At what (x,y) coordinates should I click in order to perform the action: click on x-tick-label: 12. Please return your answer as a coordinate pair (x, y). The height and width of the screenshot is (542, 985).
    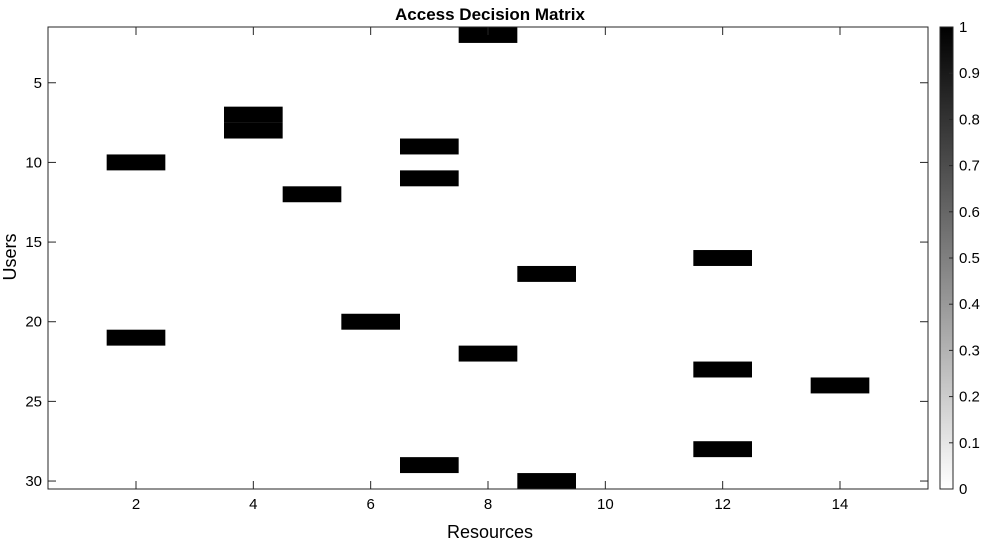
    Looking at the image, I should click on (722, 504).